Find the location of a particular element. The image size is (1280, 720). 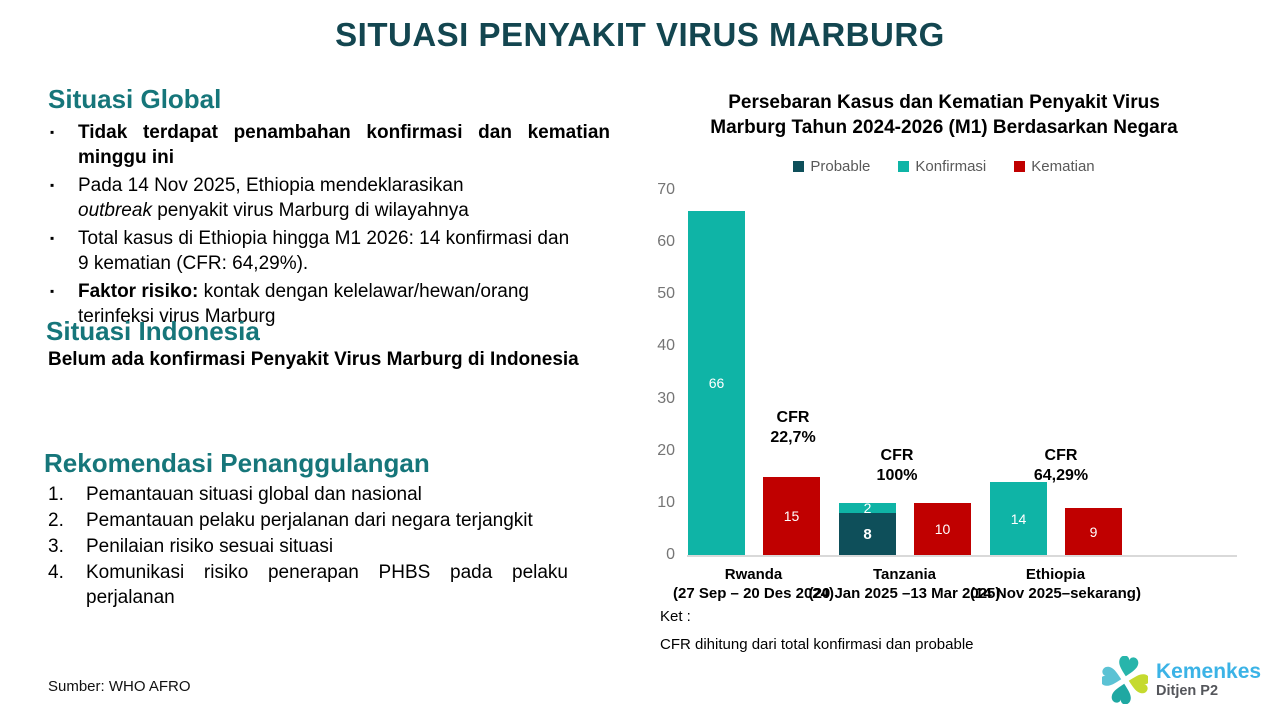

logo-sub-text: Ditjen P2 is located at coordinates (1187, 690).